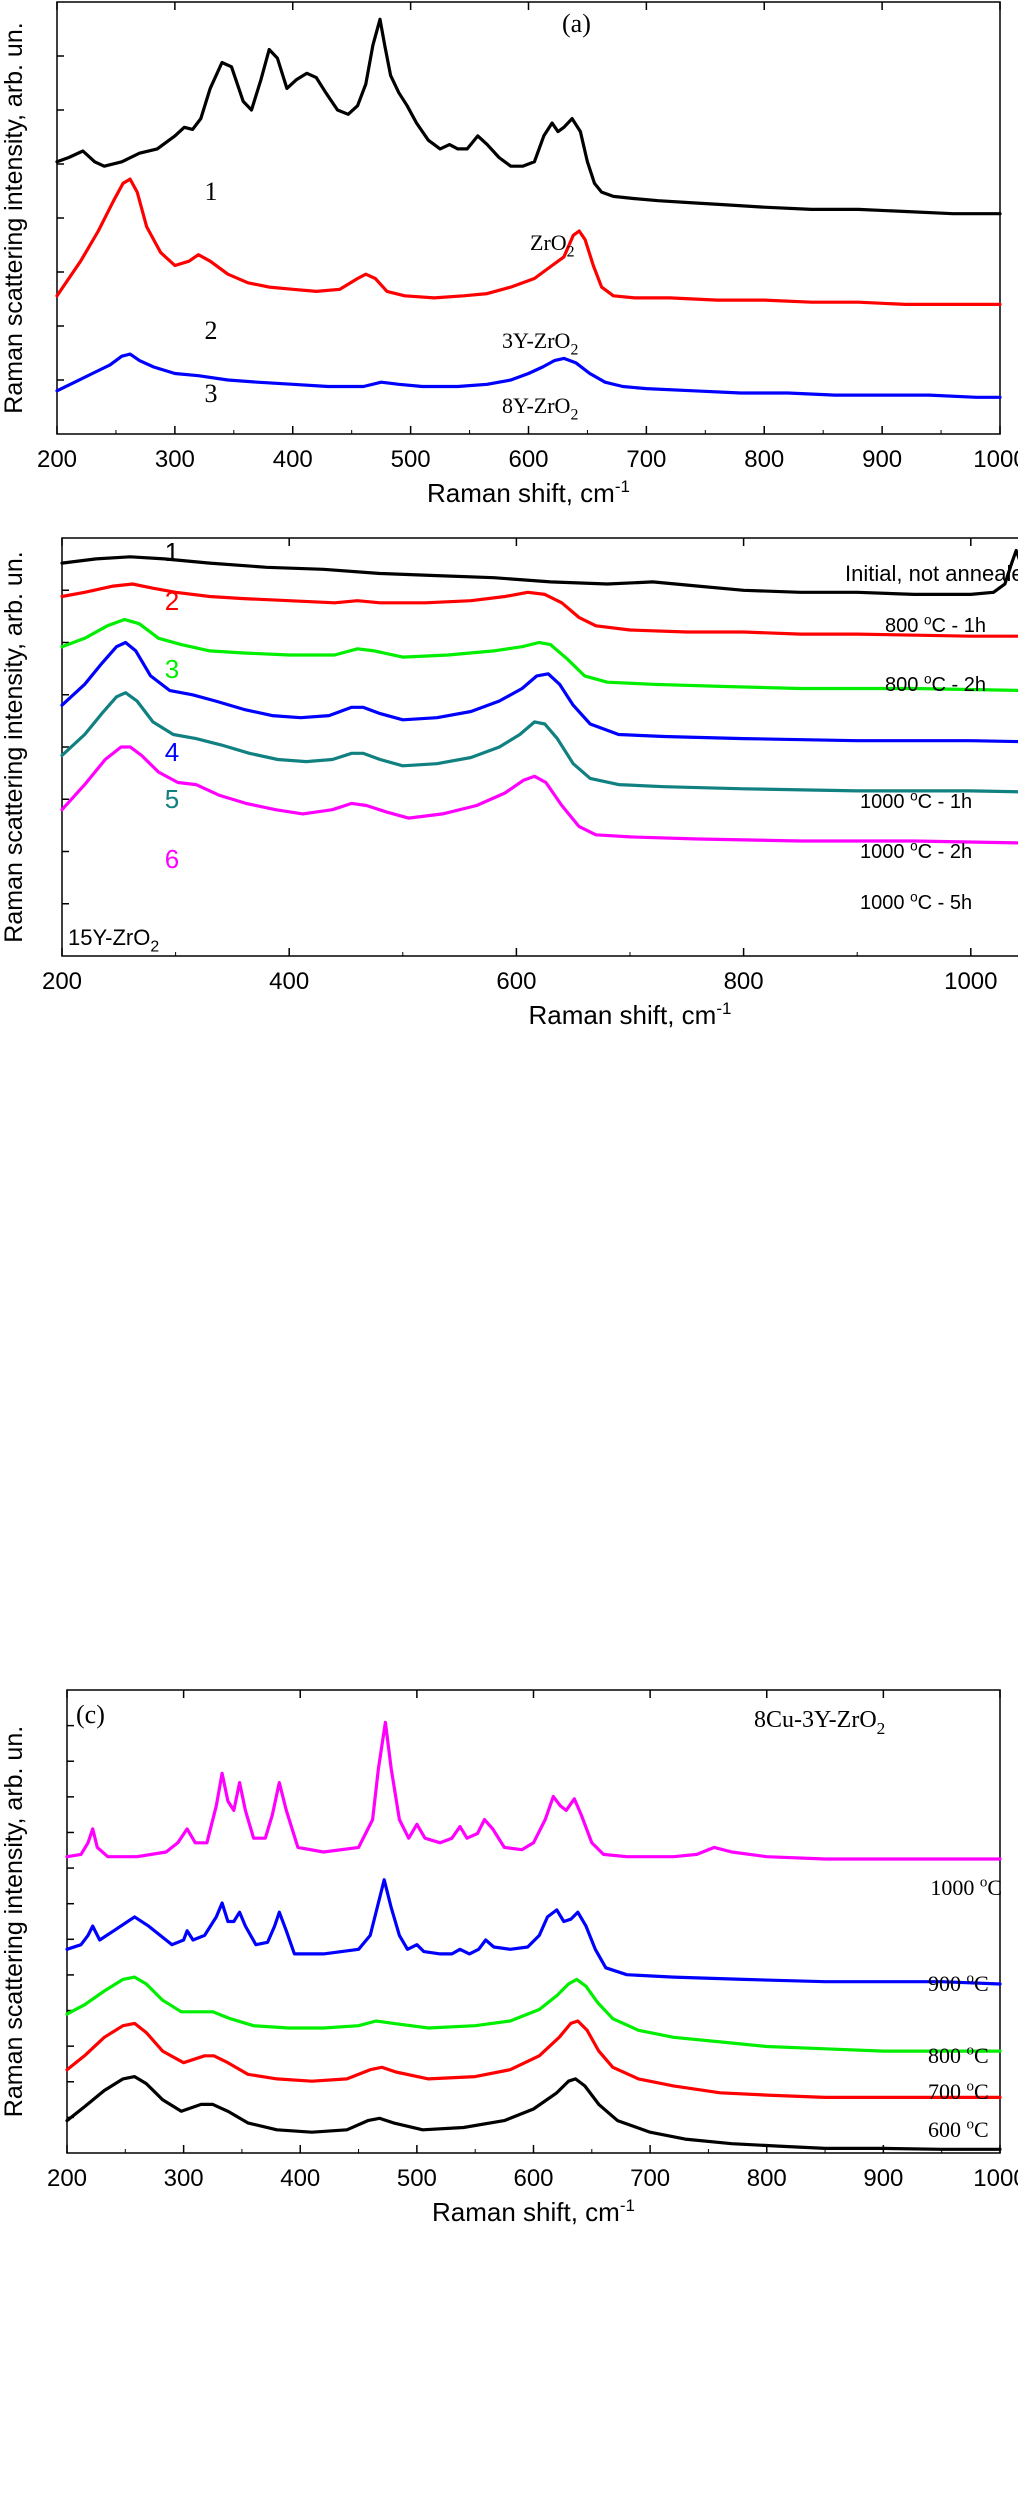  Describe the element at coordinates (109, 937) in the screenshot. I see `panel-b-sample-label-main: 15Y-ZrO` at that location.